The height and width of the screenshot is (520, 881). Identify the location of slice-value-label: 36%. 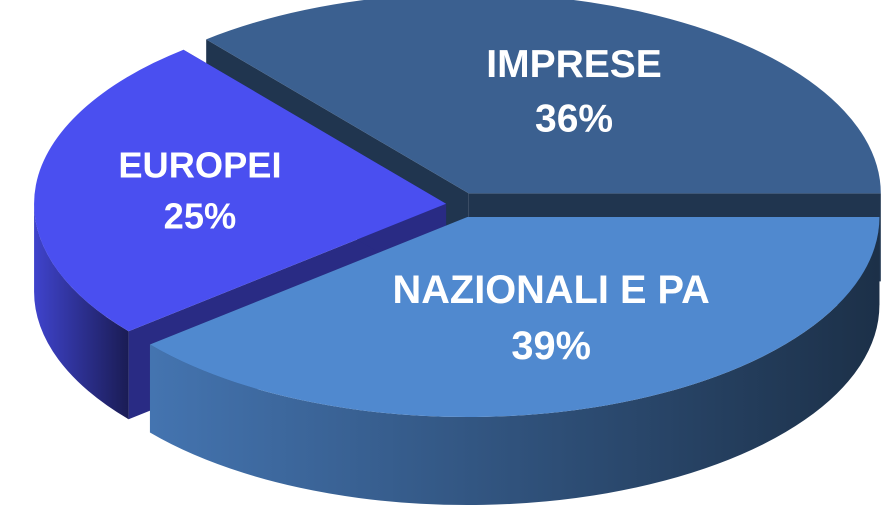
(574, 118).